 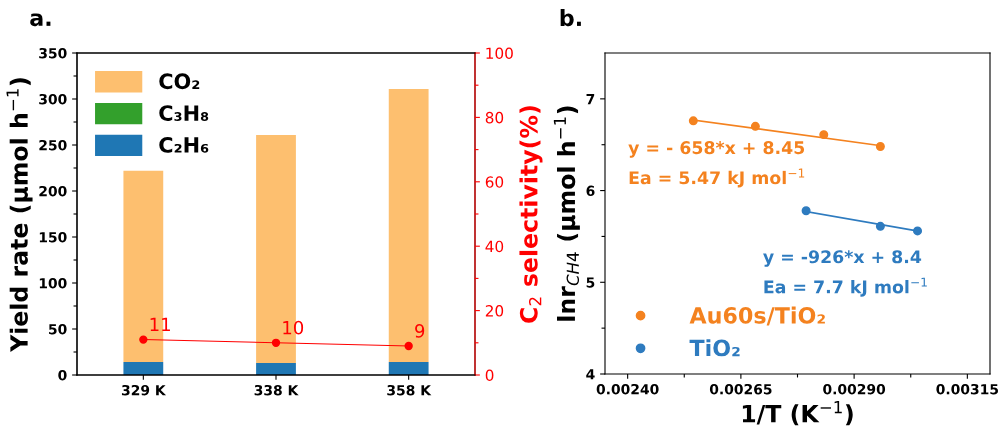 What do you see at coordinates (854, 389) in the screenshot?
I see `x-tick-label: 0.00290` at bounding box center [854, 389].